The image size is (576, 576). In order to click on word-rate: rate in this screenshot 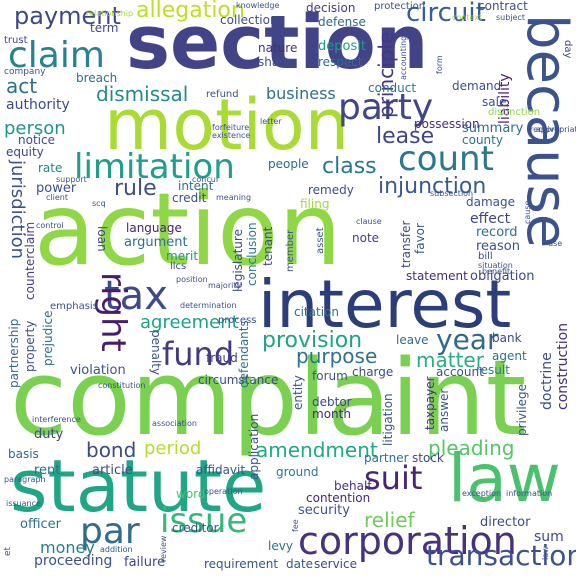, I will do `click(50, 168)`.